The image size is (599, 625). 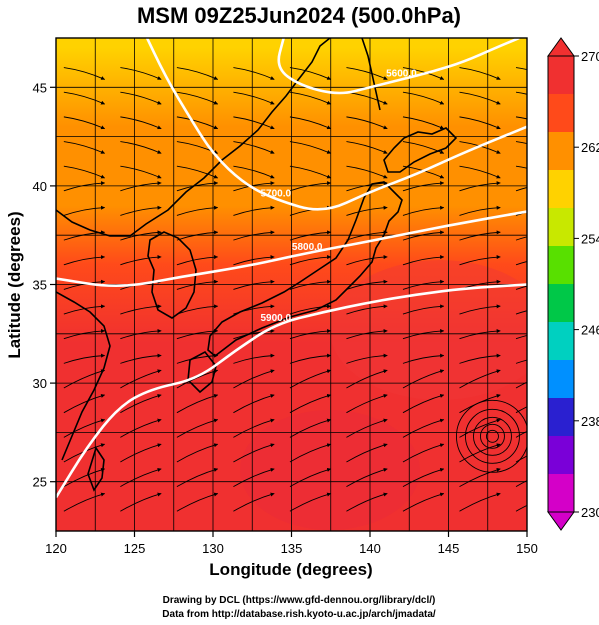 I want to click on china-coast, so click(x=83, y=376).